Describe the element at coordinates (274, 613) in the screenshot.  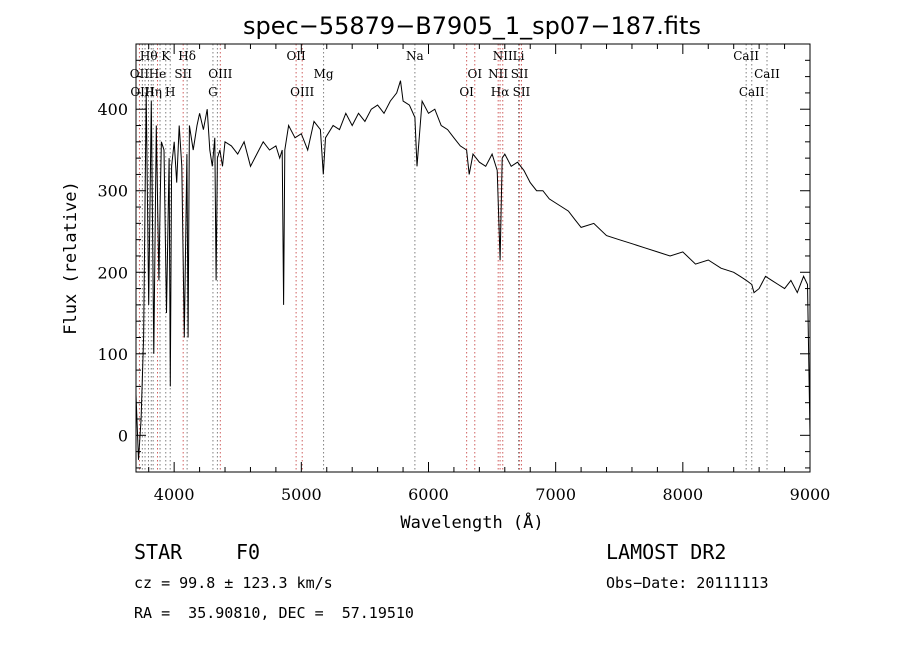
I see `coordinates-text: RA = 35.90810, DEC = 57.19510` at that location.